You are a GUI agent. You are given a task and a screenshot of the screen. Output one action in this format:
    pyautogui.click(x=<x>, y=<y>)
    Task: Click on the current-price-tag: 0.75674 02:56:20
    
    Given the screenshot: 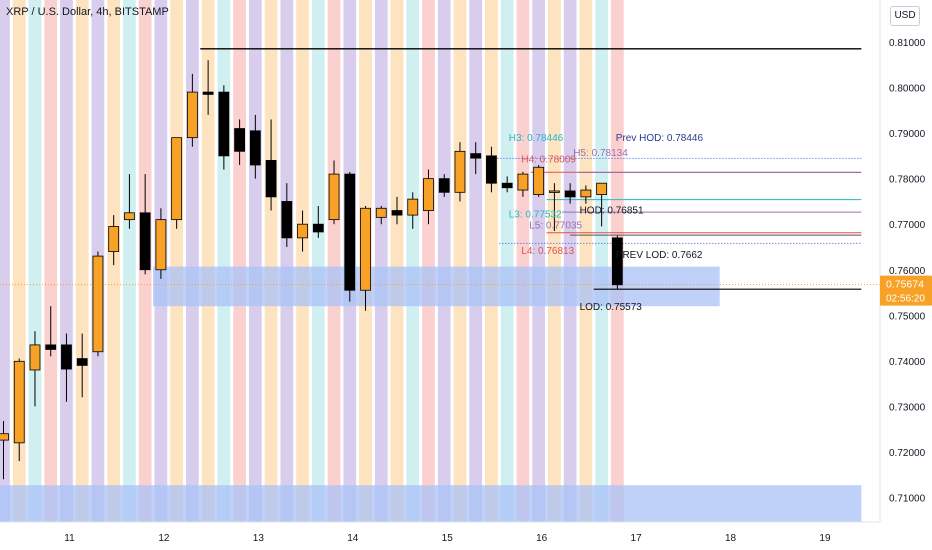 What is the action you would take?
    pyautogui.click(x=906, y=290)
    